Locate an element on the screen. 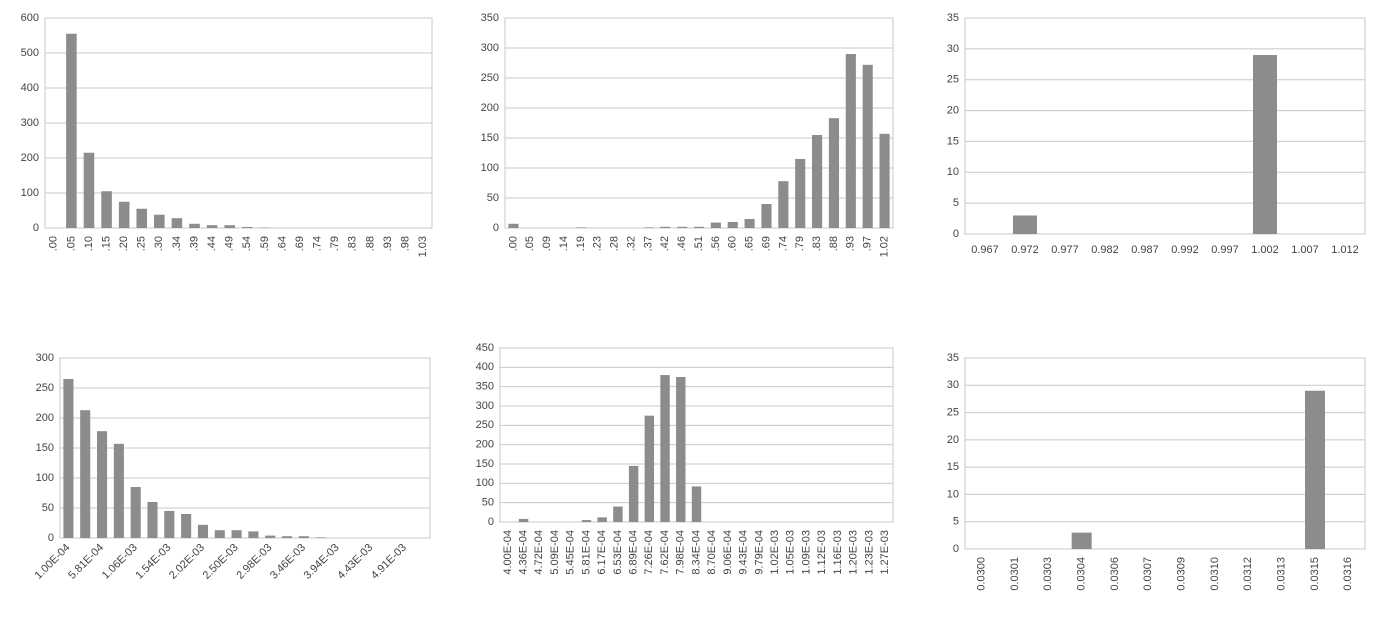 This screenshot has width=1375, height=619. x-tick-label: .25 is located at coordinates (142, 243).